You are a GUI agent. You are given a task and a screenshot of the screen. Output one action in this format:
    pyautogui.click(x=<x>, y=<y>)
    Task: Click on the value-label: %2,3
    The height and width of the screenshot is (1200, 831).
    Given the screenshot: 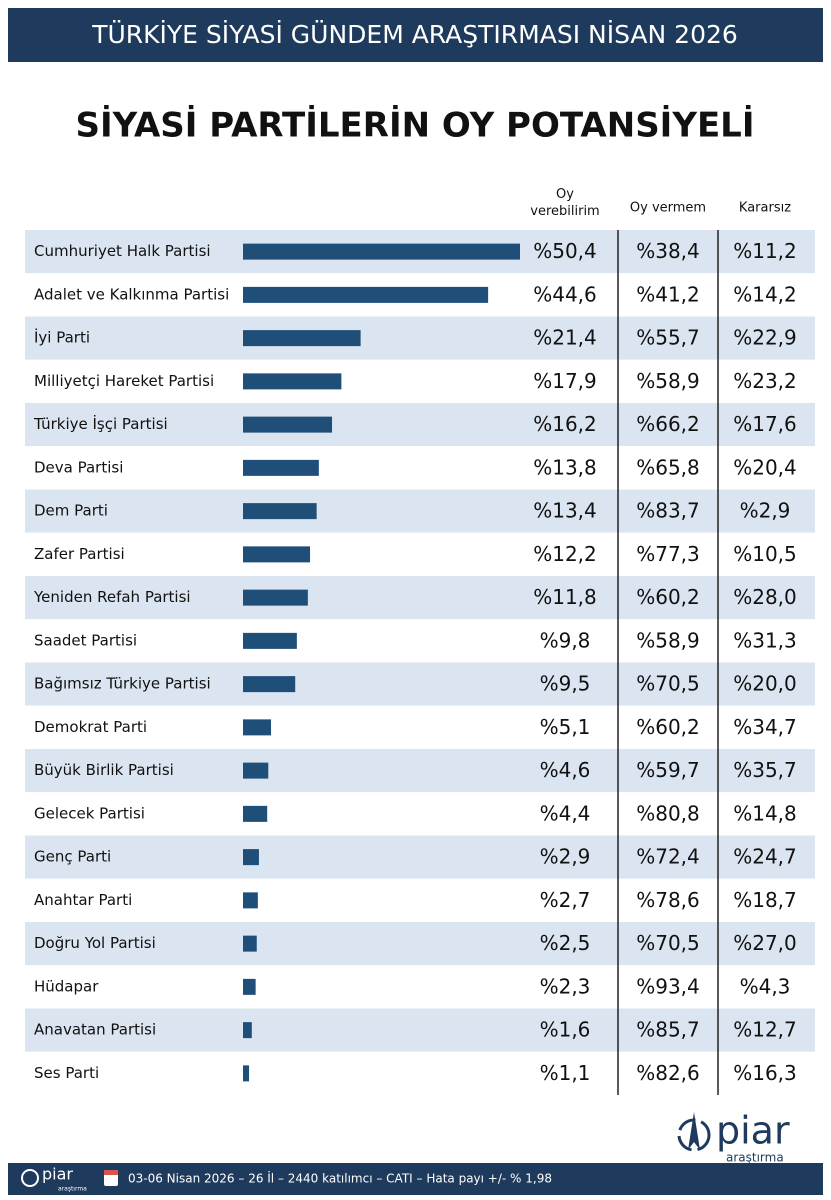 What is the action you would take?
    pyautogui.click(x=565, y=986)
    